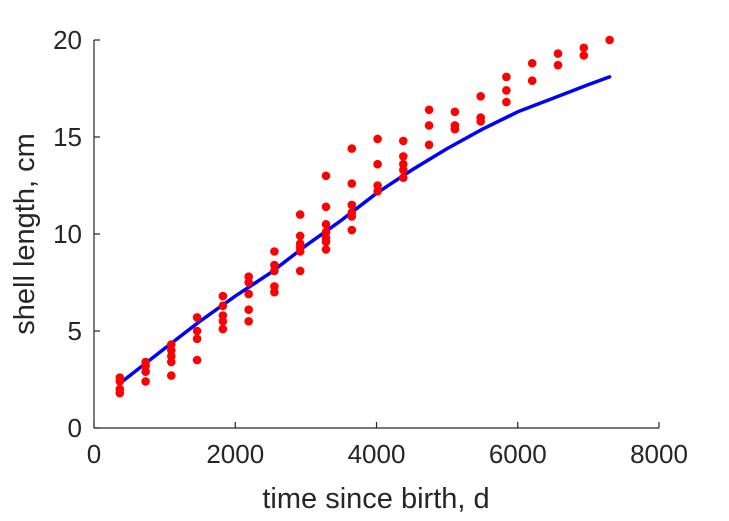  What do you see at coordinates (75, 331) in the screenshot?
I see `y-tick-label: 5` at bounding box center [75, 331].